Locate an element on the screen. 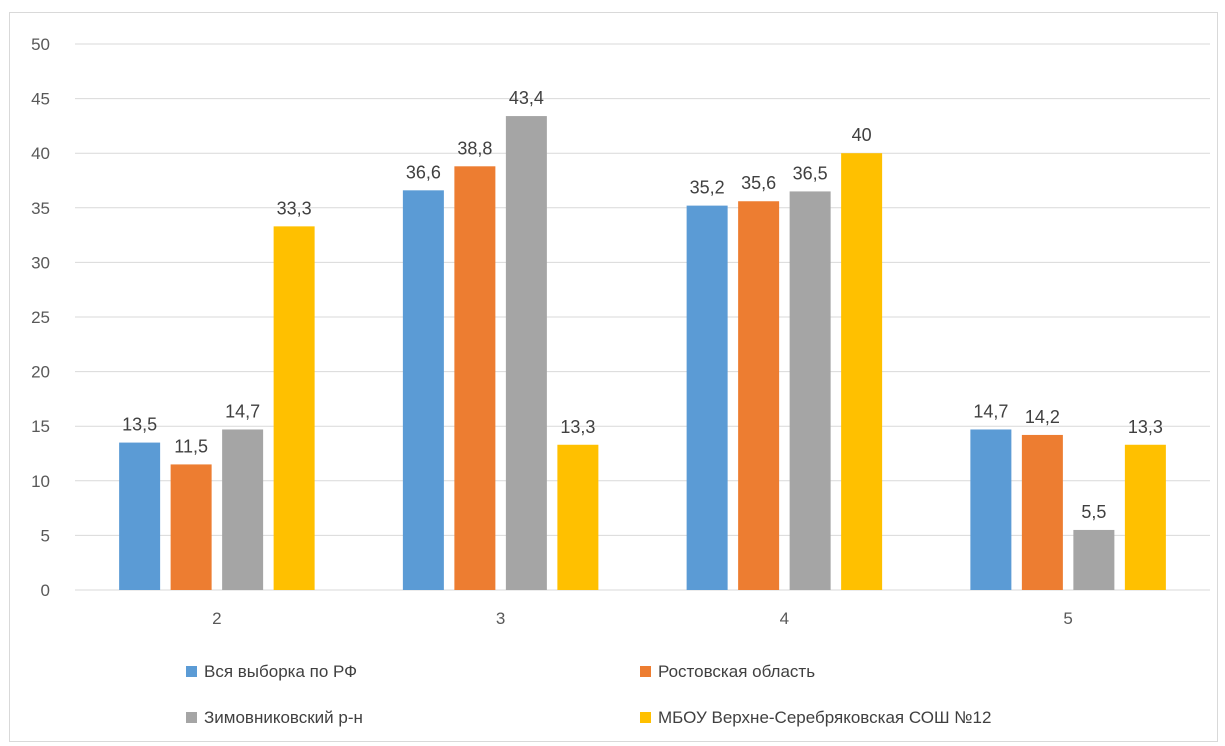 This screenshot has height=746, width=1225. y-tick-label: 0 is located at coordinates (45, 590).